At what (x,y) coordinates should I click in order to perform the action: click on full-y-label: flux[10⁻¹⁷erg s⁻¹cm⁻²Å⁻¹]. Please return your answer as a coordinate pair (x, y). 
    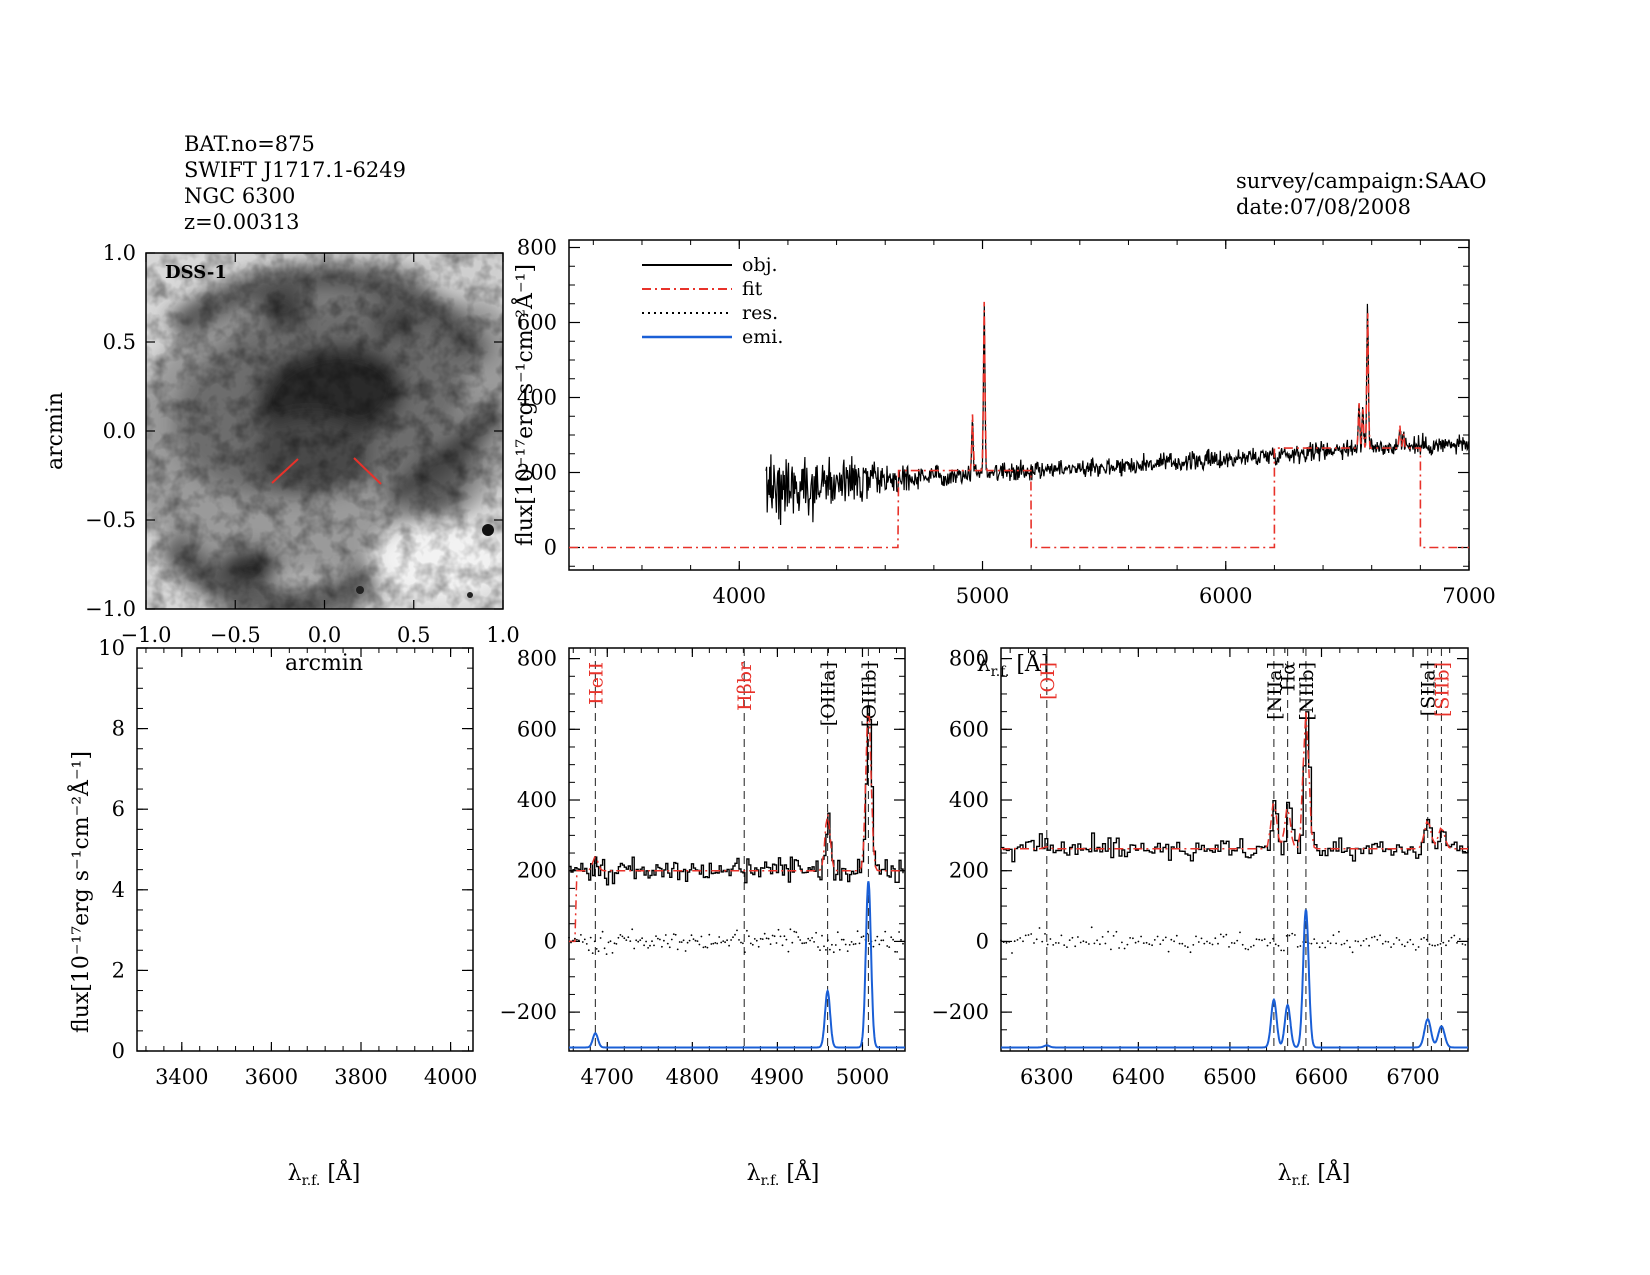
    Looking at the image, I should click on (524, 405).